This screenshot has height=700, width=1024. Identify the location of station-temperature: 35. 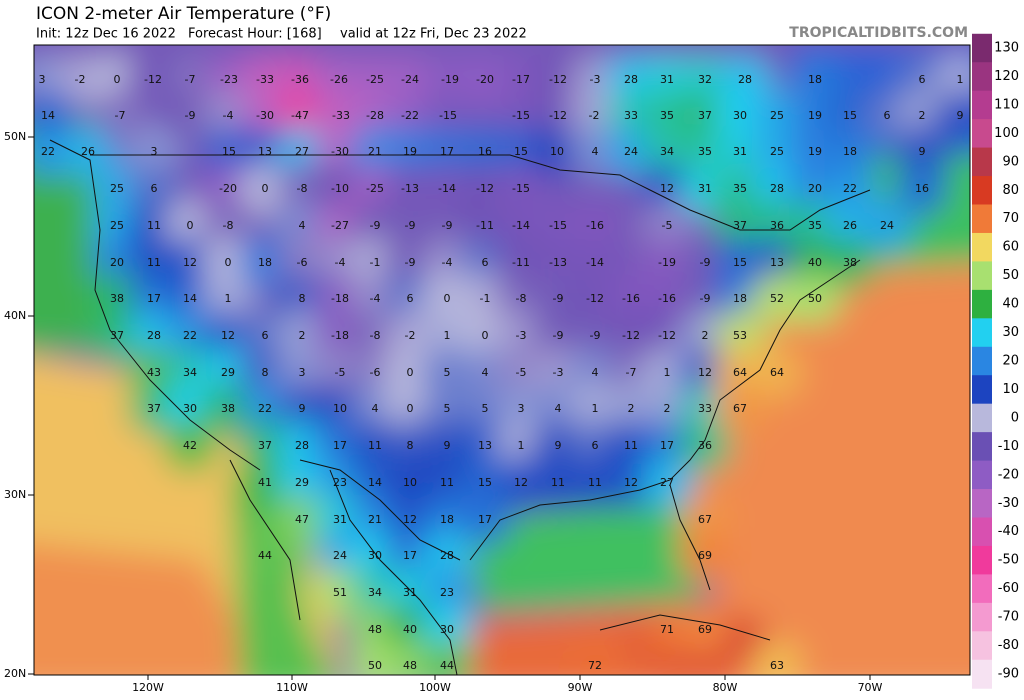
(705, 151).